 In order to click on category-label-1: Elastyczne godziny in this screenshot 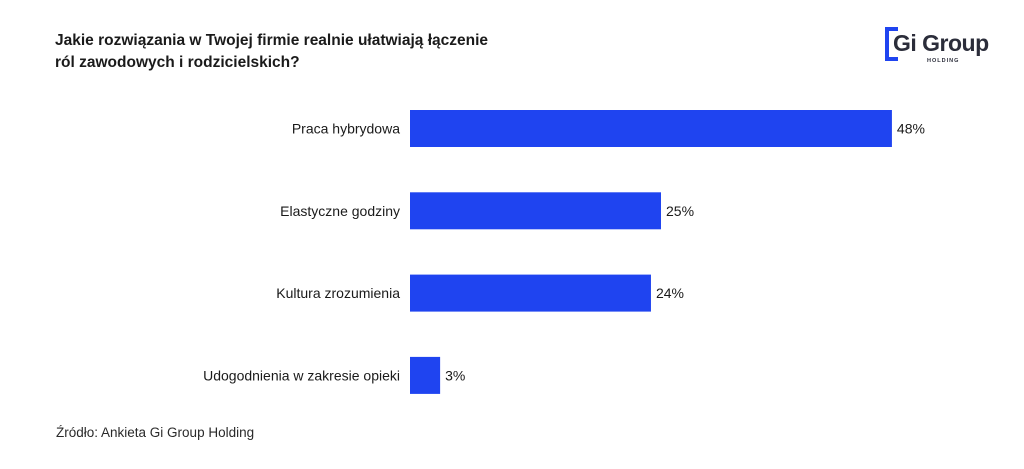, I will do `click(340, 211)`.